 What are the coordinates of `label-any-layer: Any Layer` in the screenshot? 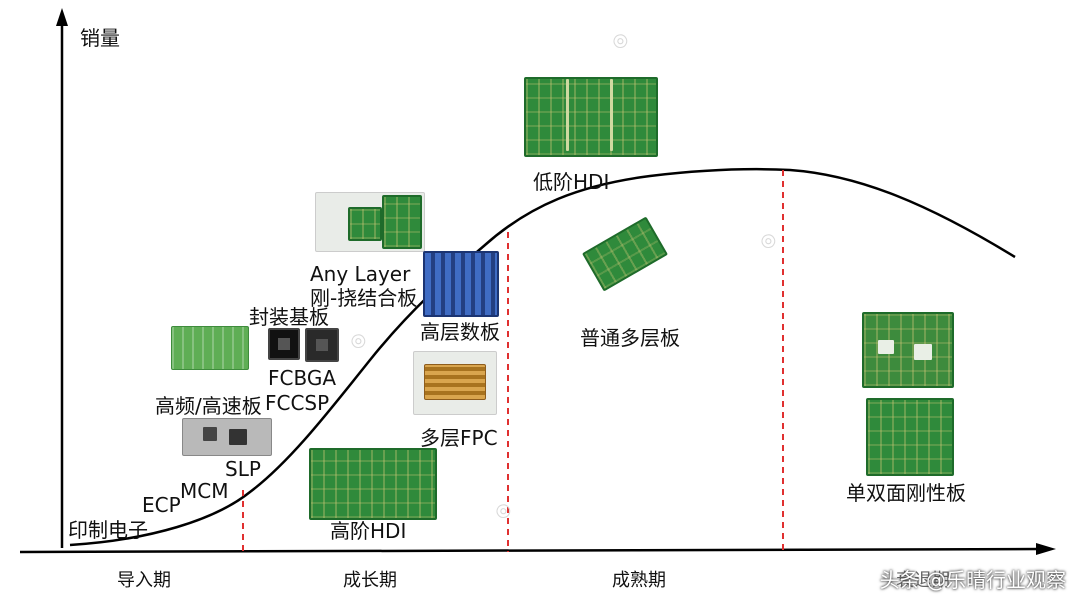 It's located at (360, 274).